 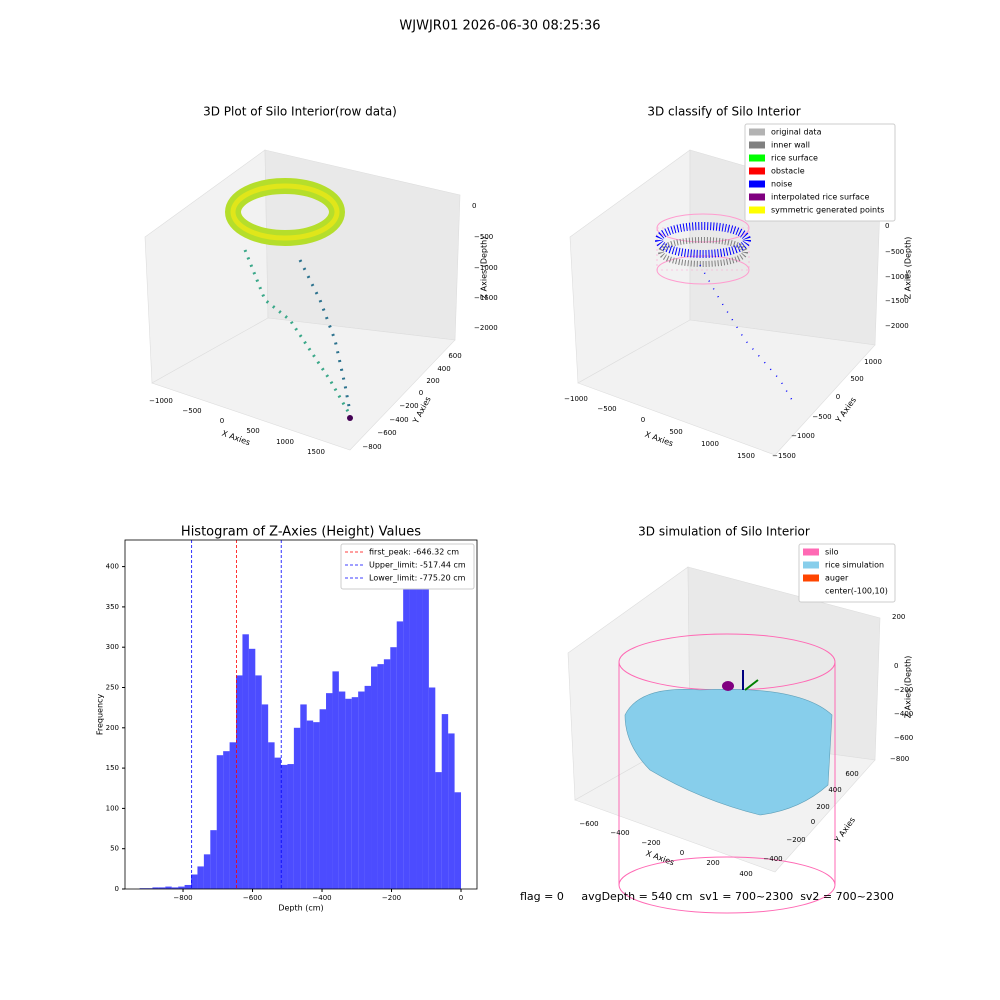 What do you see at coordinates (112, 808) in the screenshot?
I see `y-tick-label: 100` at bounding box center [112, 808].